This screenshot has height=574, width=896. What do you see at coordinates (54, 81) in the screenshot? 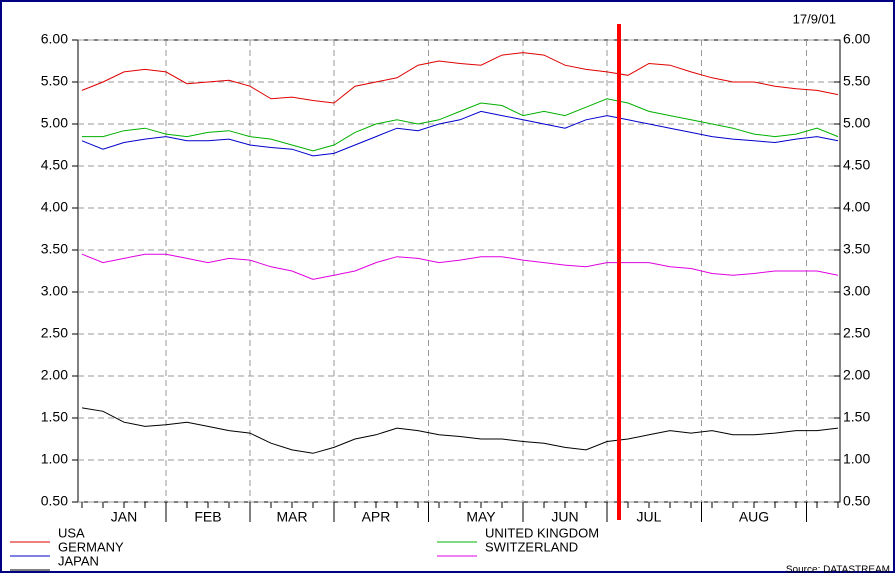
I see `y-tick-label: 5.50` at bounding box center [54, 81].